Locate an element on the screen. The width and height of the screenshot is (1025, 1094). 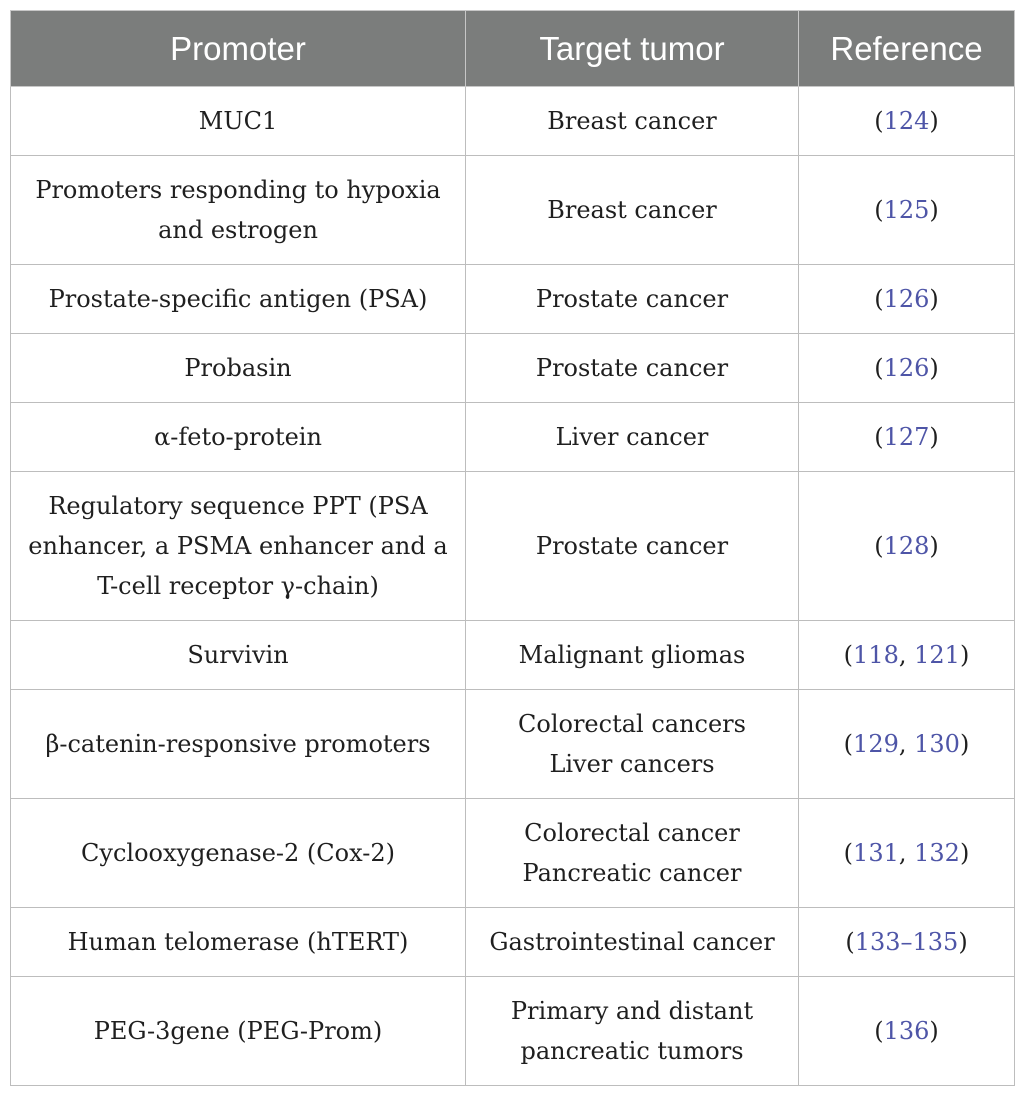
promoter-cell: Probasin is located at coordinates (238, 368).